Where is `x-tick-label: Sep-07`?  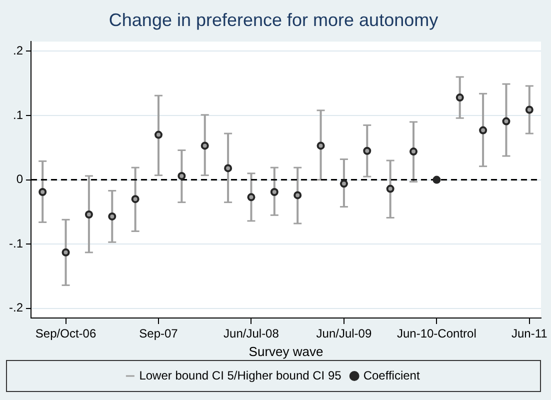 x-tick-label: Sep-07 is located at coordinates (158, 333).